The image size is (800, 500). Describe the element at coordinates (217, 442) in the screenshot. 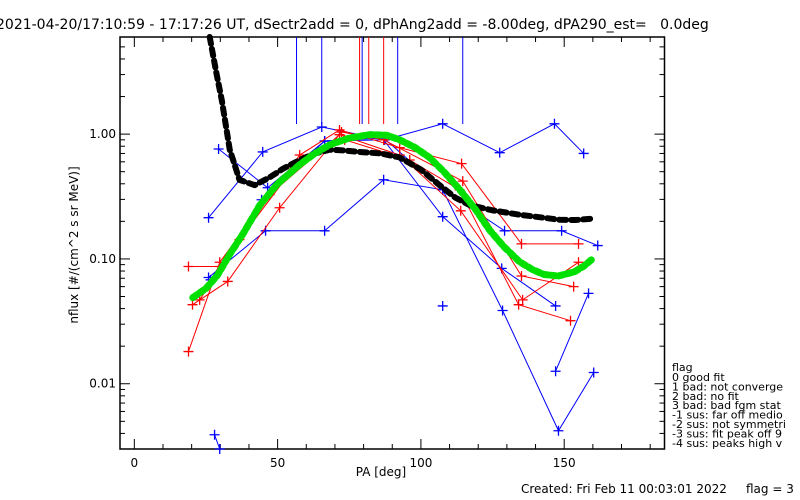

I see `blue-trace-6-line` at that location.